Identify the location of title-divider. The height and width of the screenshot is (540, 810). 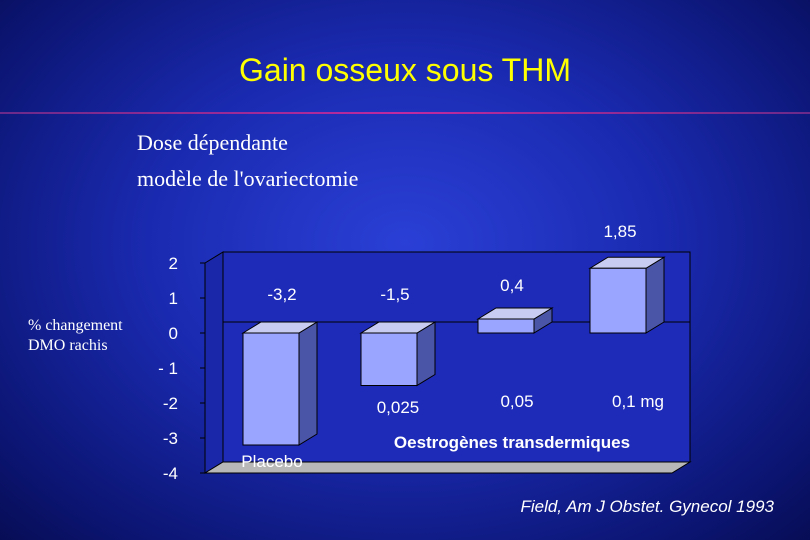
(405, 113).